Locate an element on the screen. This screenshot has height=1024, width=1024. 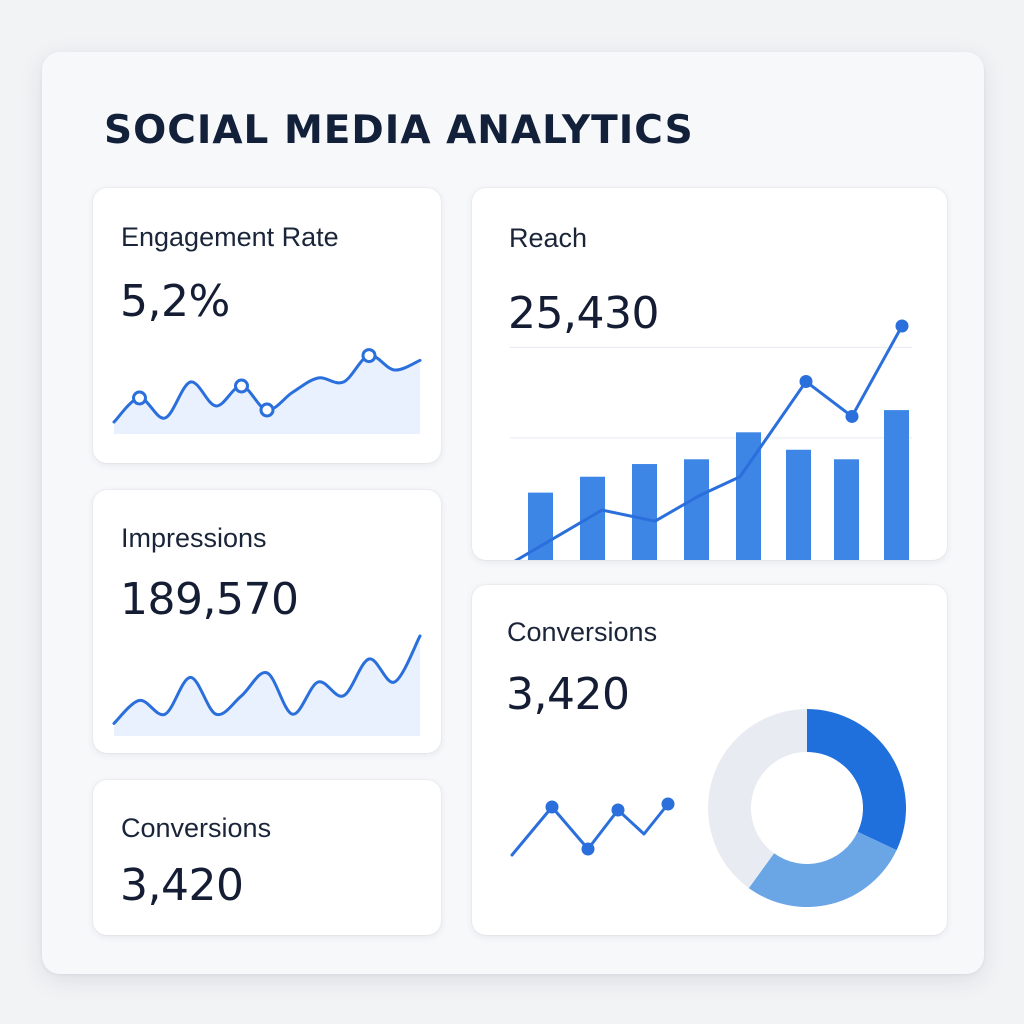
reach-combo-chart is located at coordinates (711, 439).